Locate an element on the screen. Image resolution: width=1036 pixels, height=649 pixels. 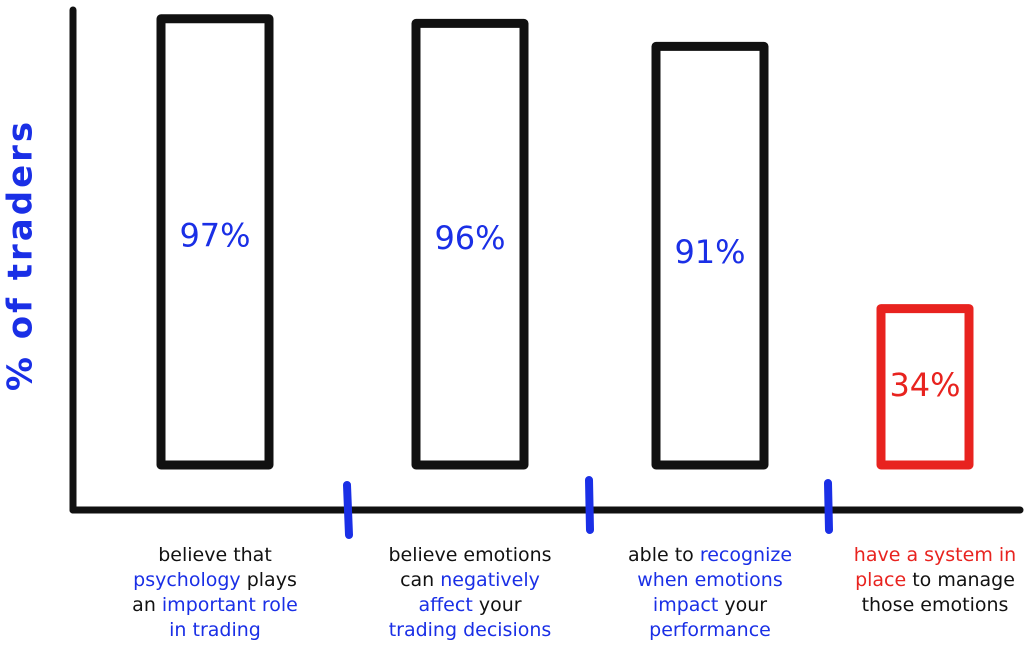
label-segment: can is located at coordinates (420, 580).